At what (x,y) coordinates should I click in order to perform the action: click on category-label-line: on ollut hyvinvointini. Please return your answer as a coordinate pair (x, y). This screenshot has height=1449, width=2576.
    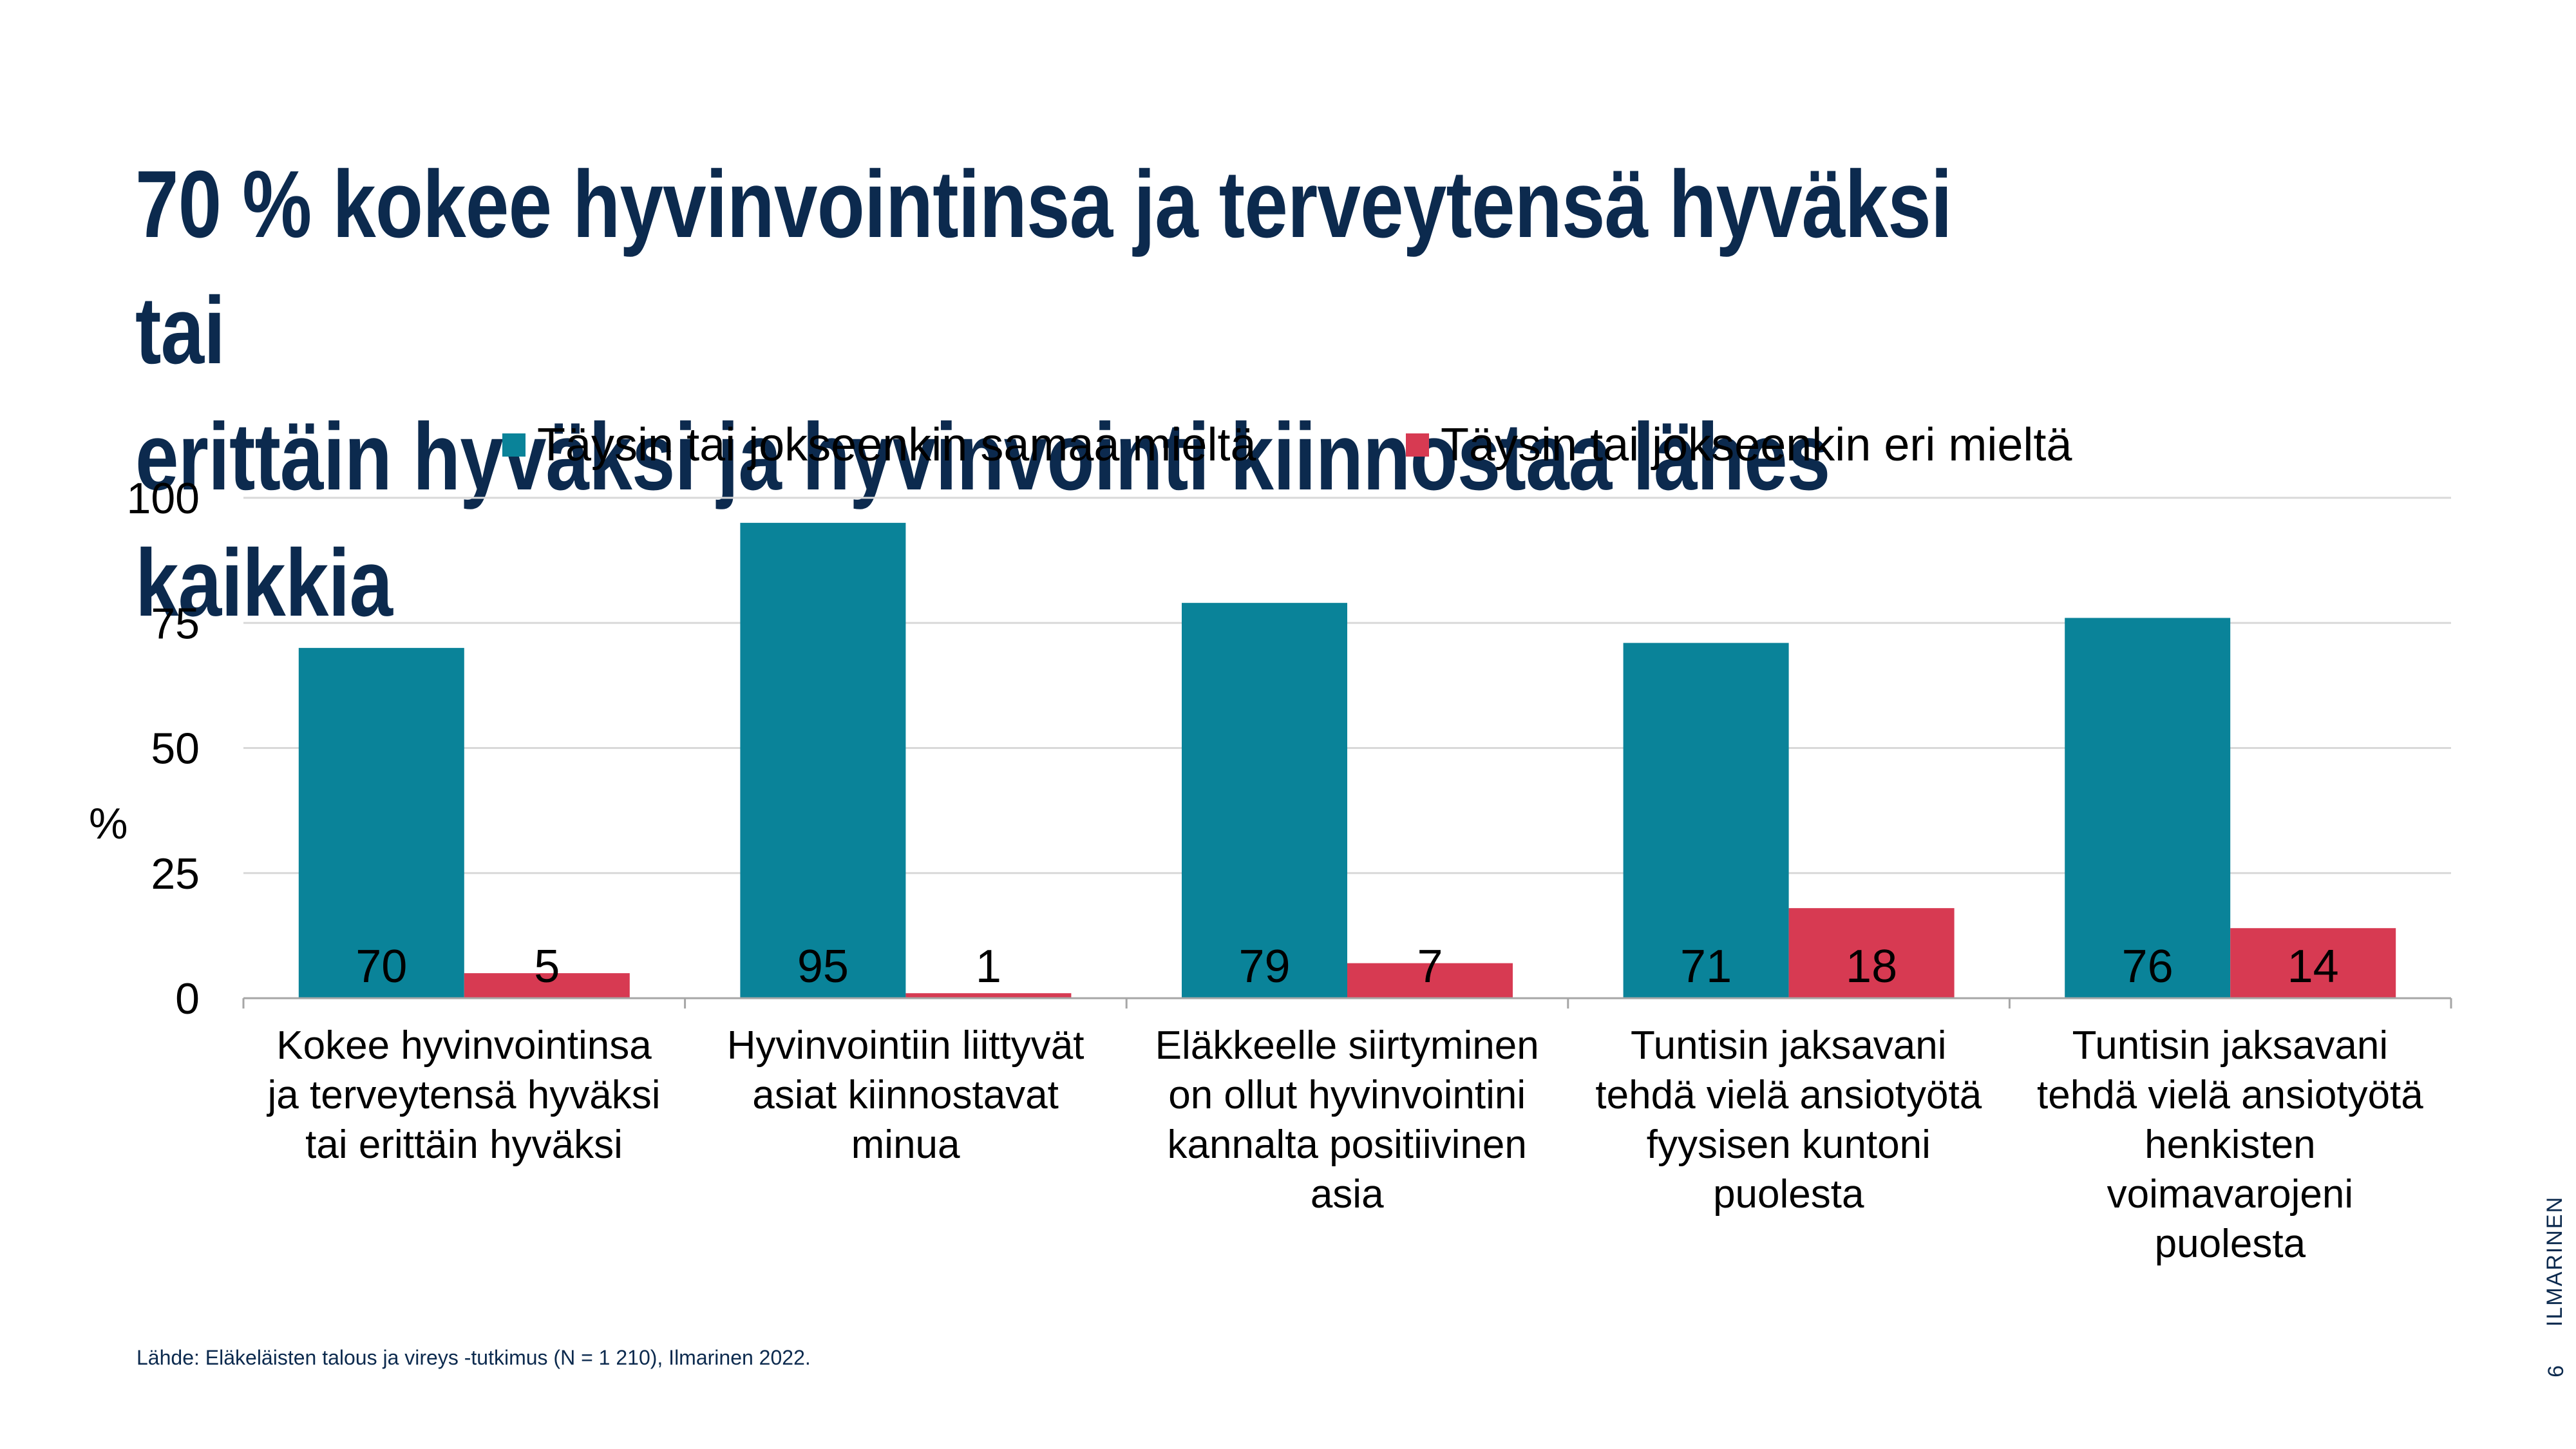
    Looking at the image, I should click on (1347, 1095).